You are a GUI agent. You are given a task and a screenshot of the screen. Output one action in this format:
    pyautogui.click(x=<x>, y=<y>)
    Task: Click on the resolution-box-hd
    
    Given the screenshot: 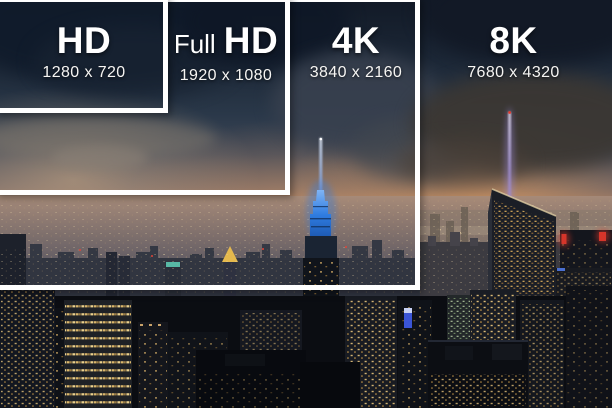 What is the action you would take?
    pyautogui.click(x=84, y=56)
    